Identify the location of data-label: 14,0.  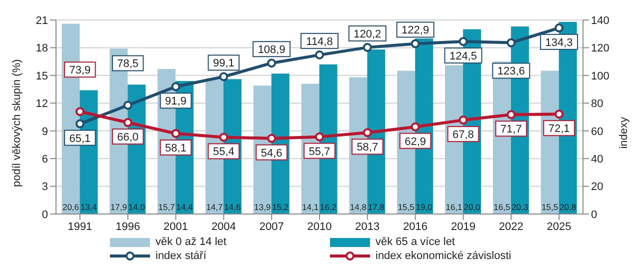
(137, 207).